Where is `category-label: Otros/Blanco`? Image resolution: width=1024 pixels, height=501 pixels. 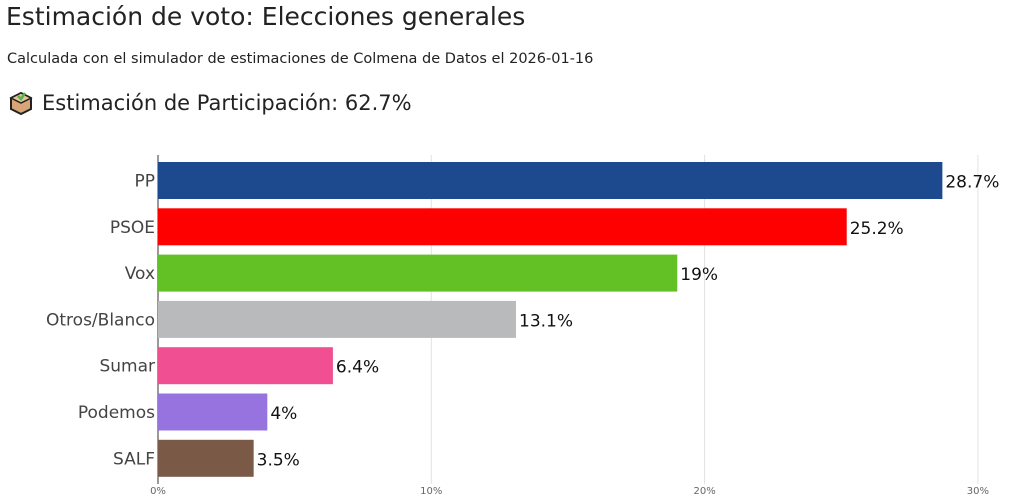 category-label: Otros/Blanco is located at coordinates (100, 320).